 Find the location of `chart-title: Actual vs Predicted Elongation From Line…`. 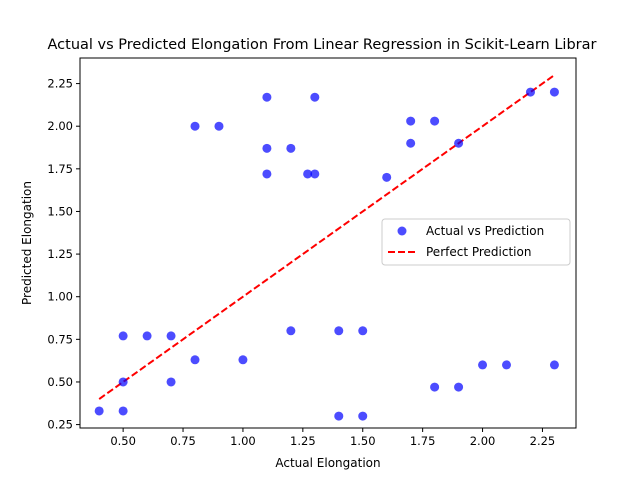

chart-title: Actual vs Predicted Elongation From Line… is located at coordinates (322, 45).